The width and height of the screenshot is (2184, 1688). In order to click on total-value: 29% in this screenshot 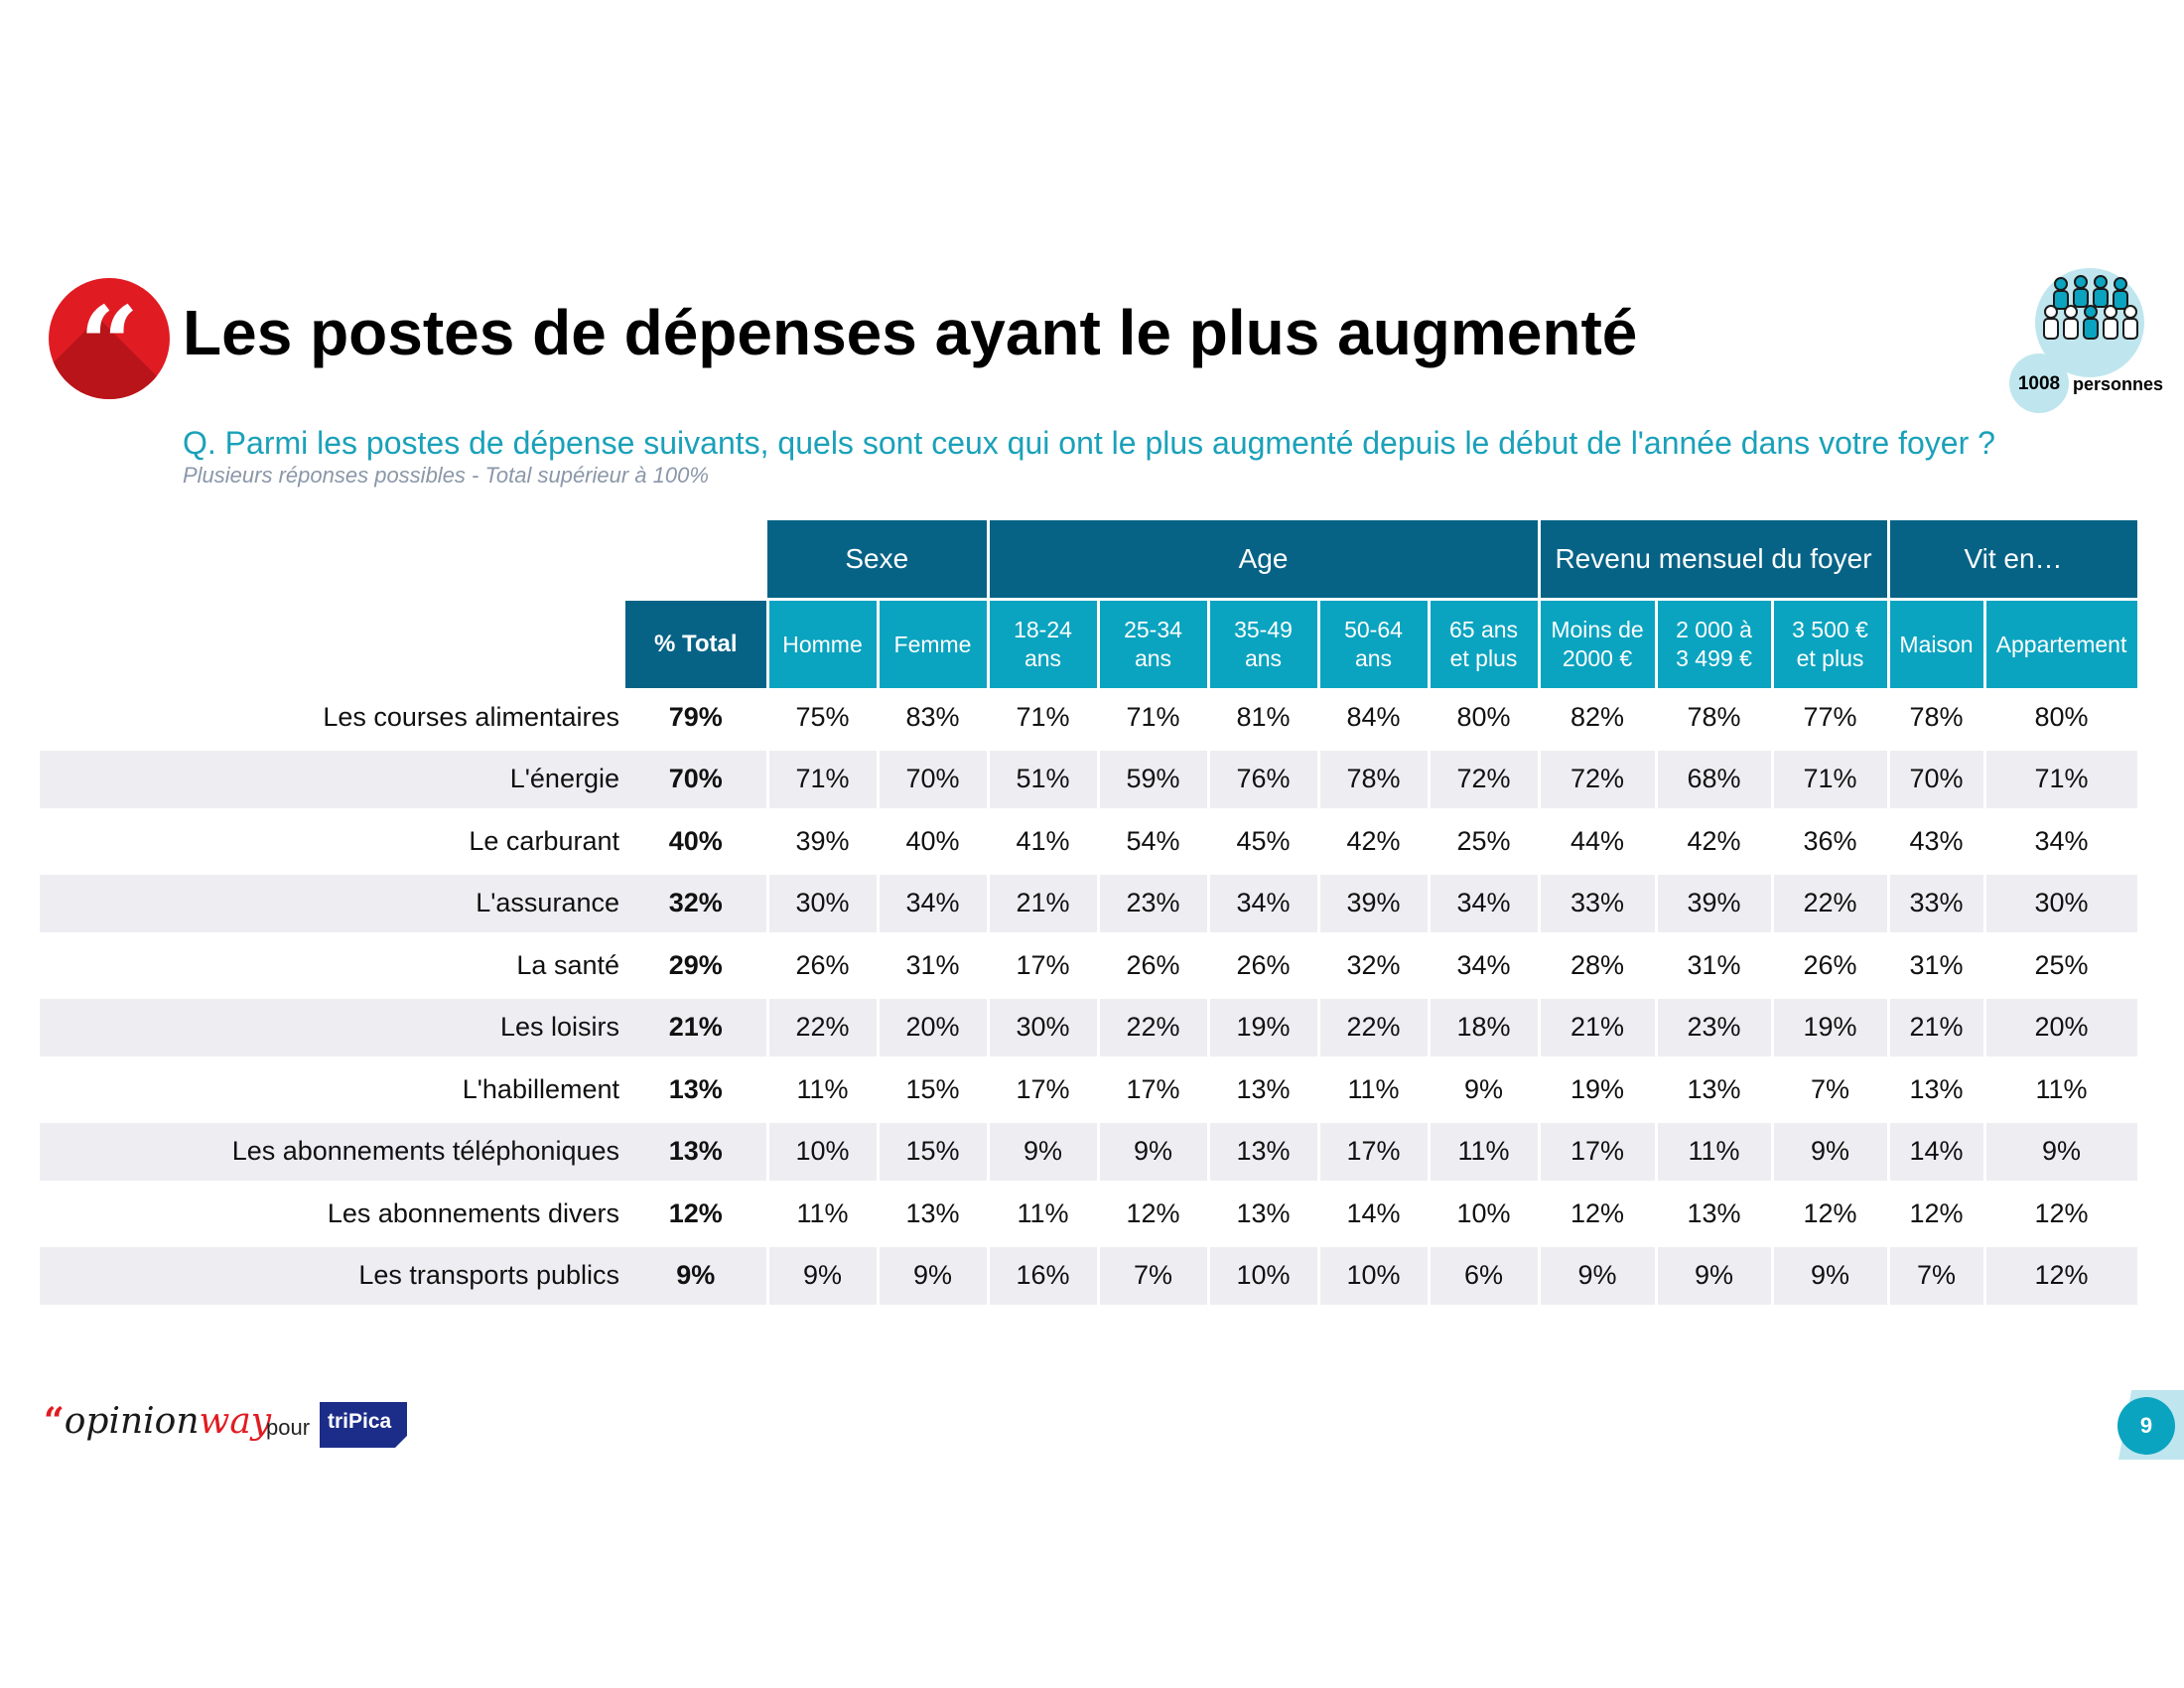, I will do `click(697, 966)`.